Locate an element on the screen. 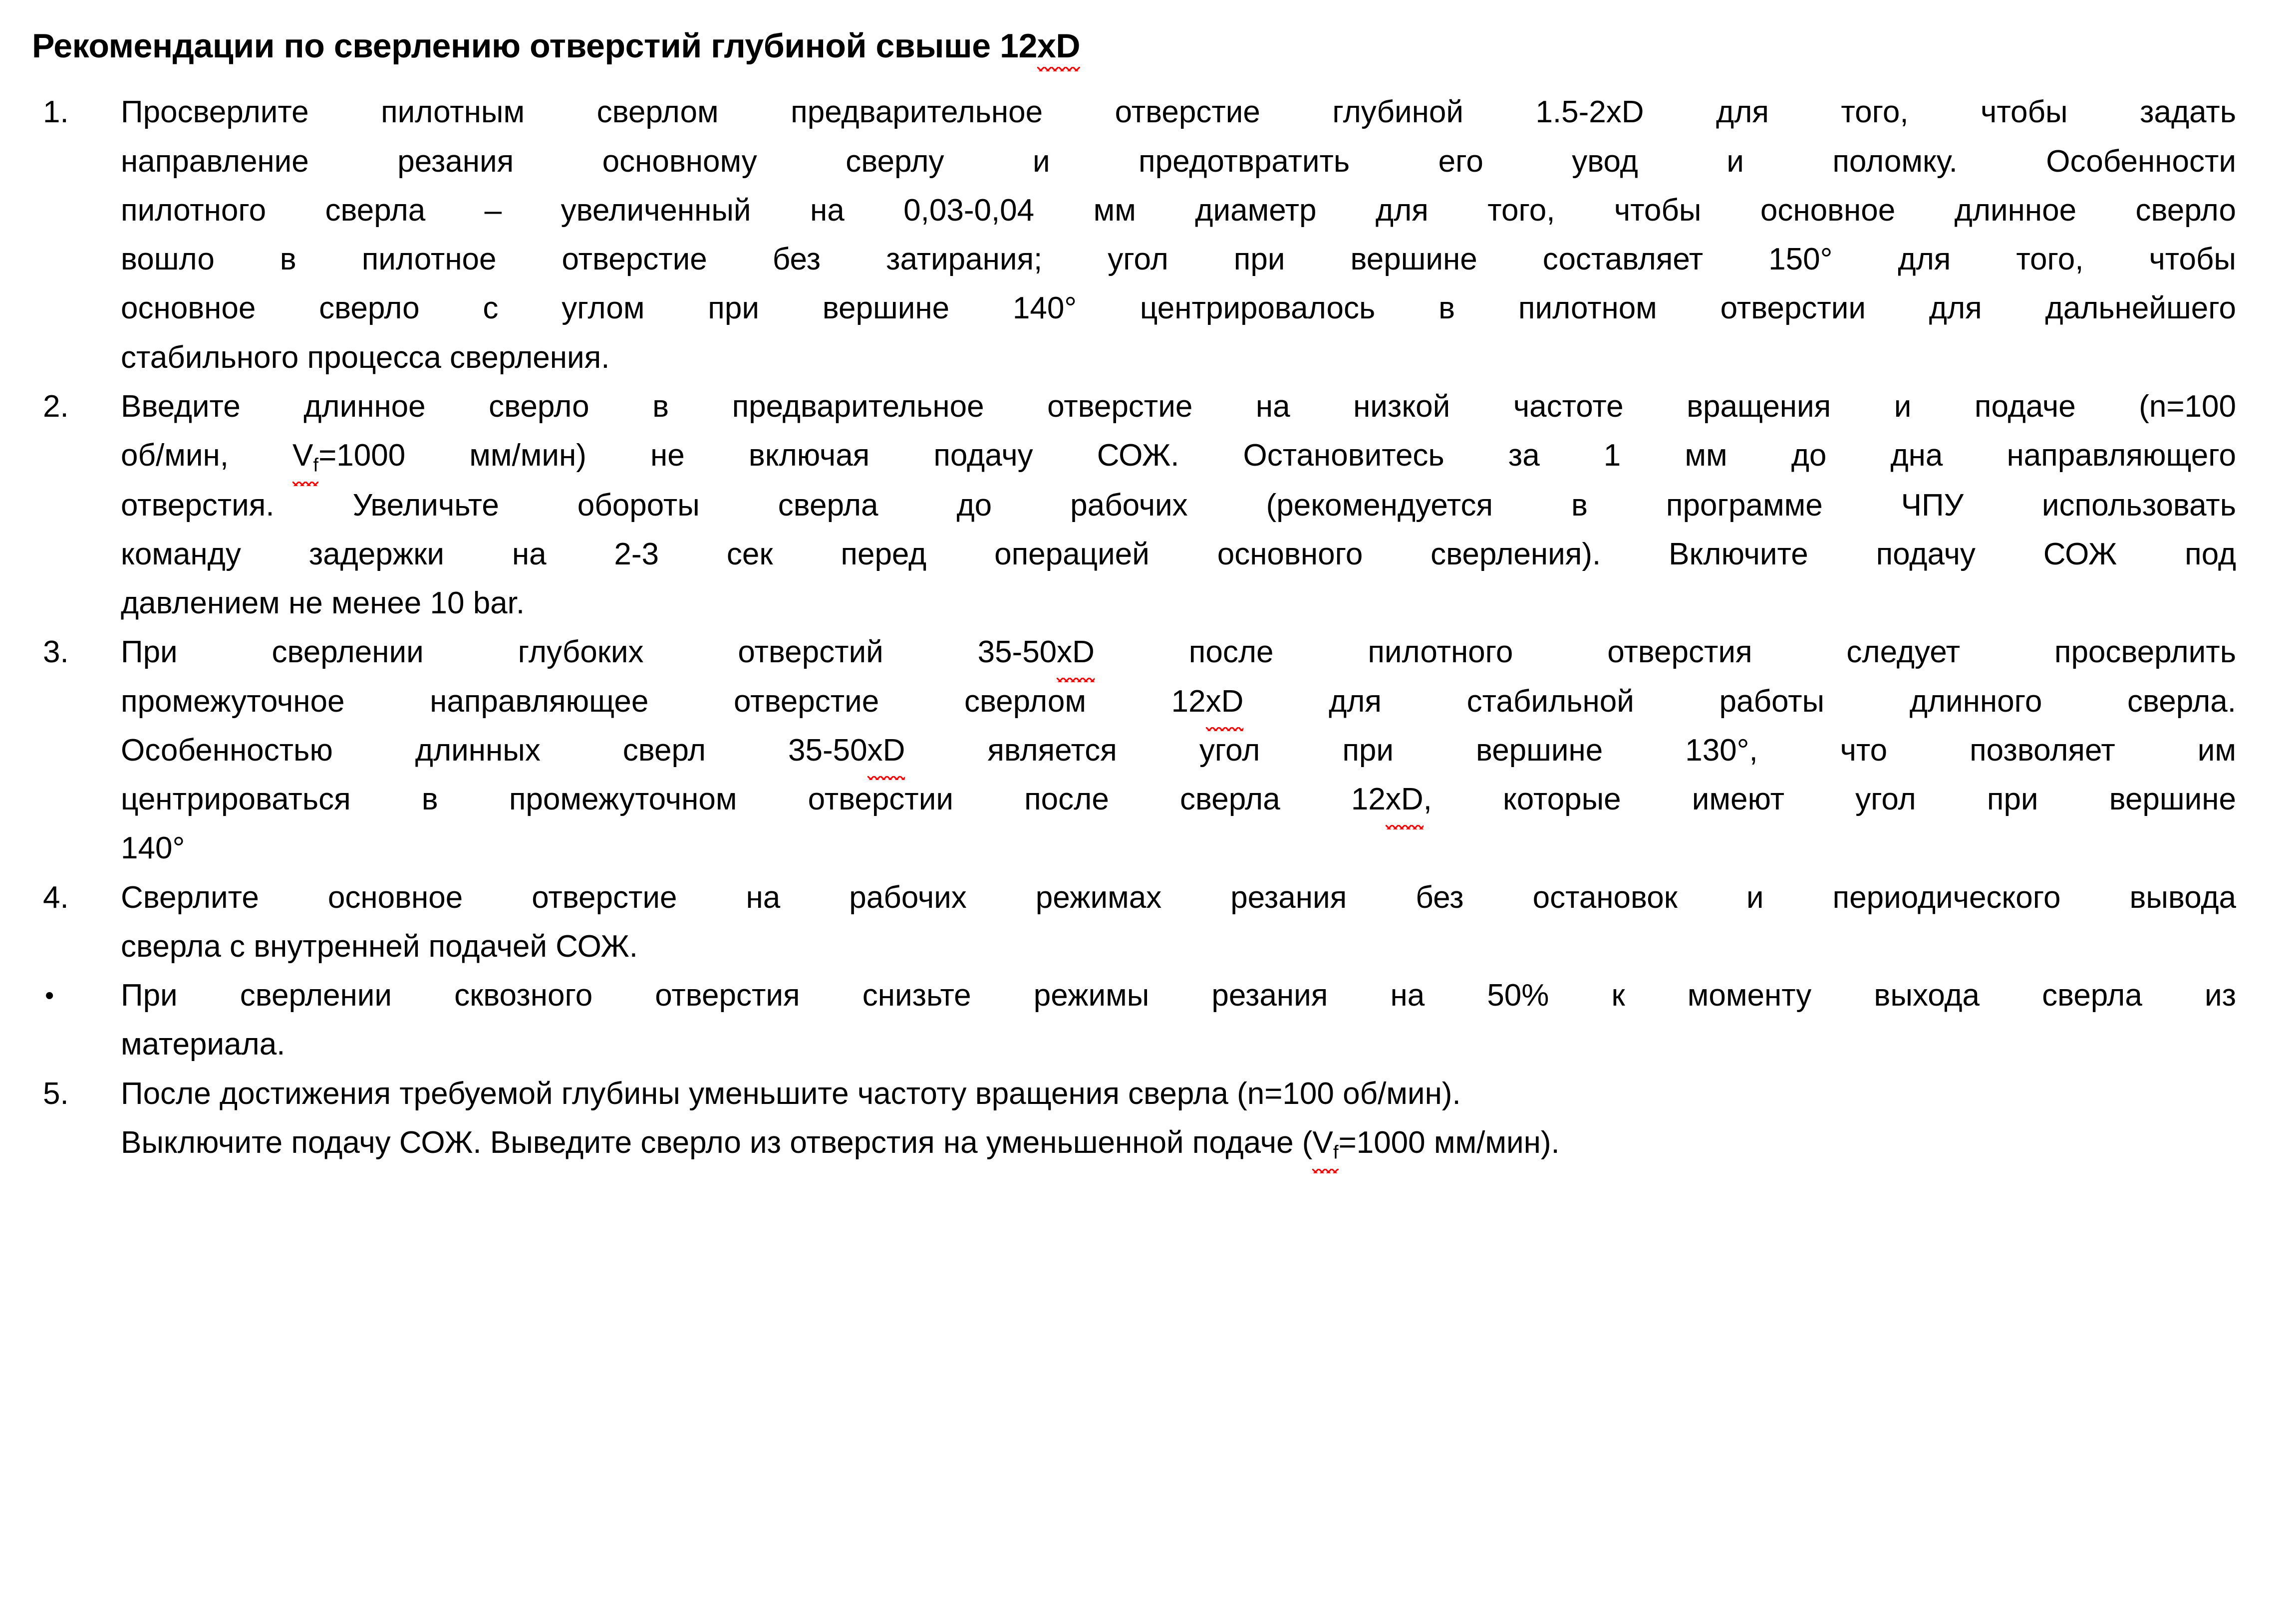  text-fragment: Особенностью длинных сверл 35-50 is located at coordinates (494, 750).